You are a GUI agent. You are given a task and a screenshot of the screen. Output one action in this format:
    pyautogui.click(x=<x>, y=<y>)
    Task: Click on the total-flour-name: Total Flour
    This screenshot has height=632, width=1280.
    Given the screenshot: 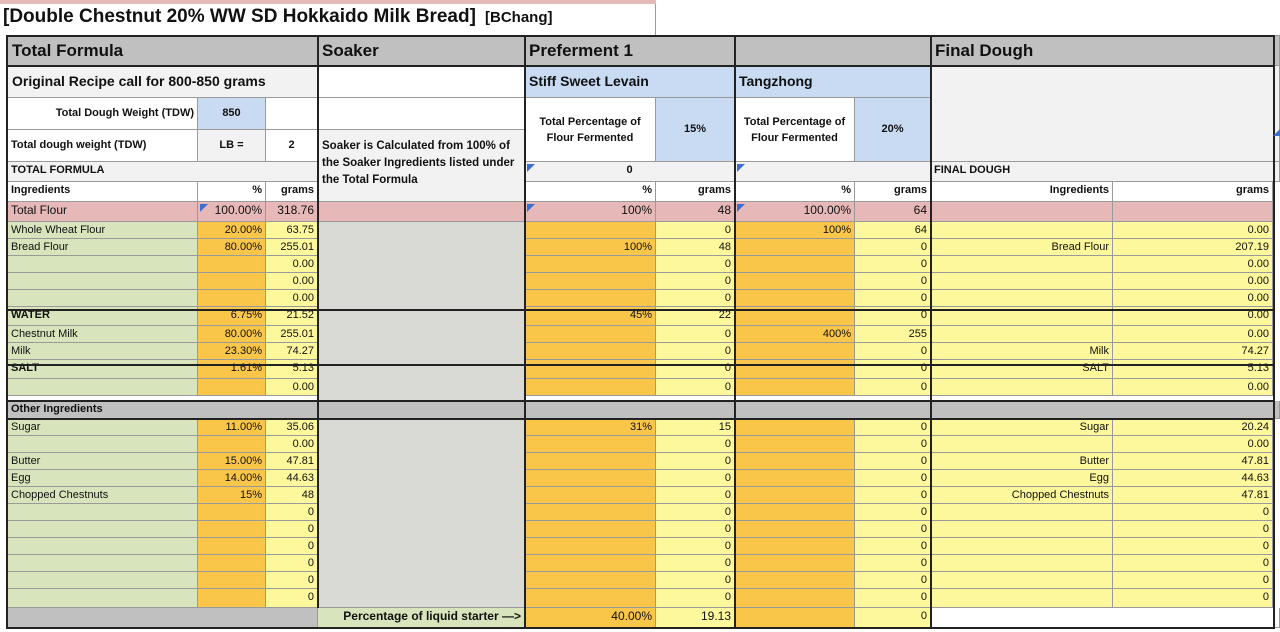 What is the action you would take?
    pyautogui.click(x=103, y=212)
    